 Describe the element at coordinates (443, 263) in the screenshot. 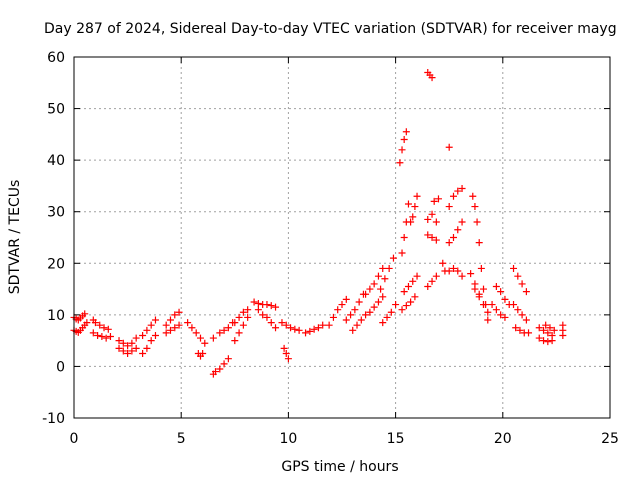

I see `data-point-sat-am` at that location.